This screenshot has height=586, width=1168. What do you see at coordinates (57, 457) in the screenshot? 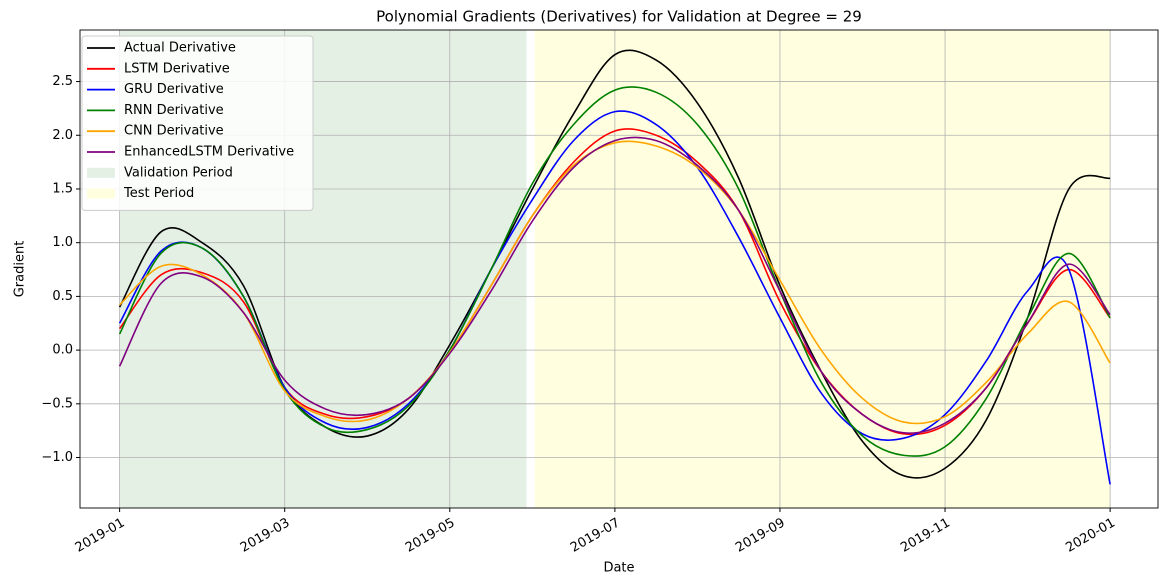
I see `y-tick-label: −1.0` at bounding box center [57, 457].